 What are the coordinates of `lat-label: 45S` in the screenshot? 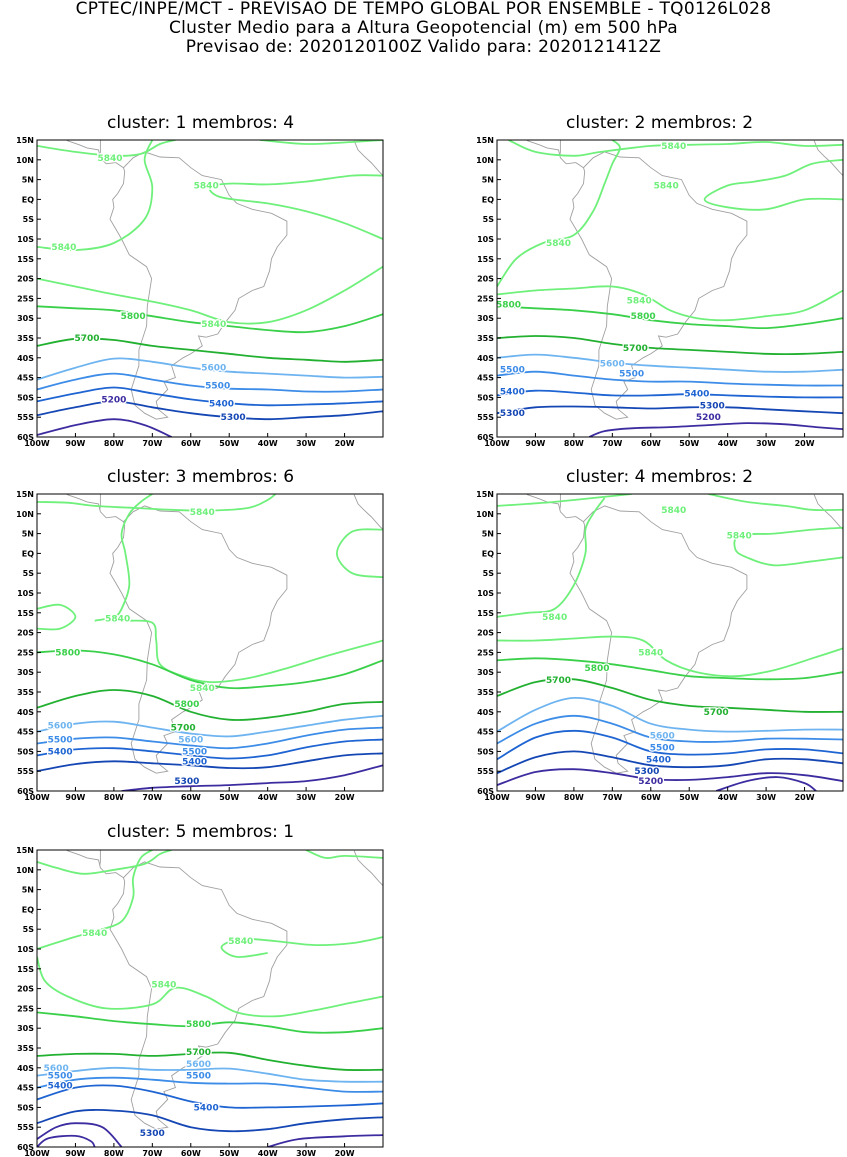 It's located at (25, 732).